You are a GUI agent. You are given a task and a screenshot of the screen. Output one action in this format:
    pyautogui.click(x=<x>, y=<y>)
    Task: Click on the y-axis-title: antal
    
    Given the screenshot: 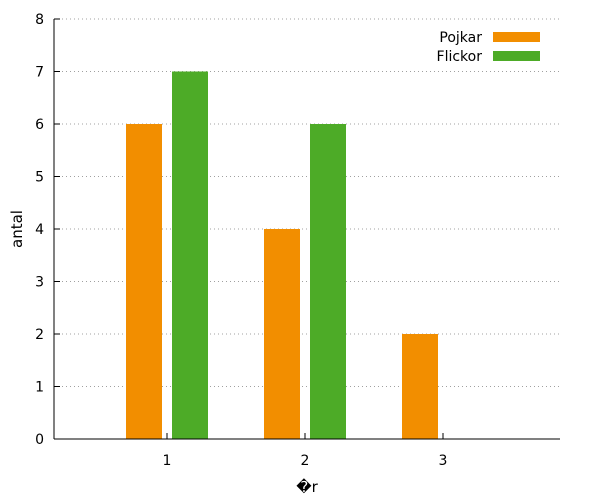 What is the action you would take?
    pyautogui.click(x=17, y=229)
    